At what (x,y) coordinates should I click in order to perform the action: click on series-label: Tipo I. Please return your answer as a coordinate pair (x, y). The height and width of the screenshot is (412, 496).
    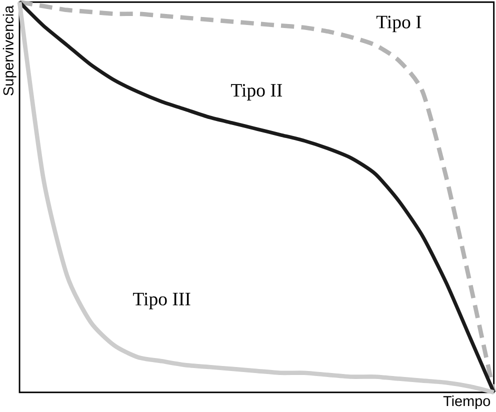
    Looking at the image, I should click on (399, 24).